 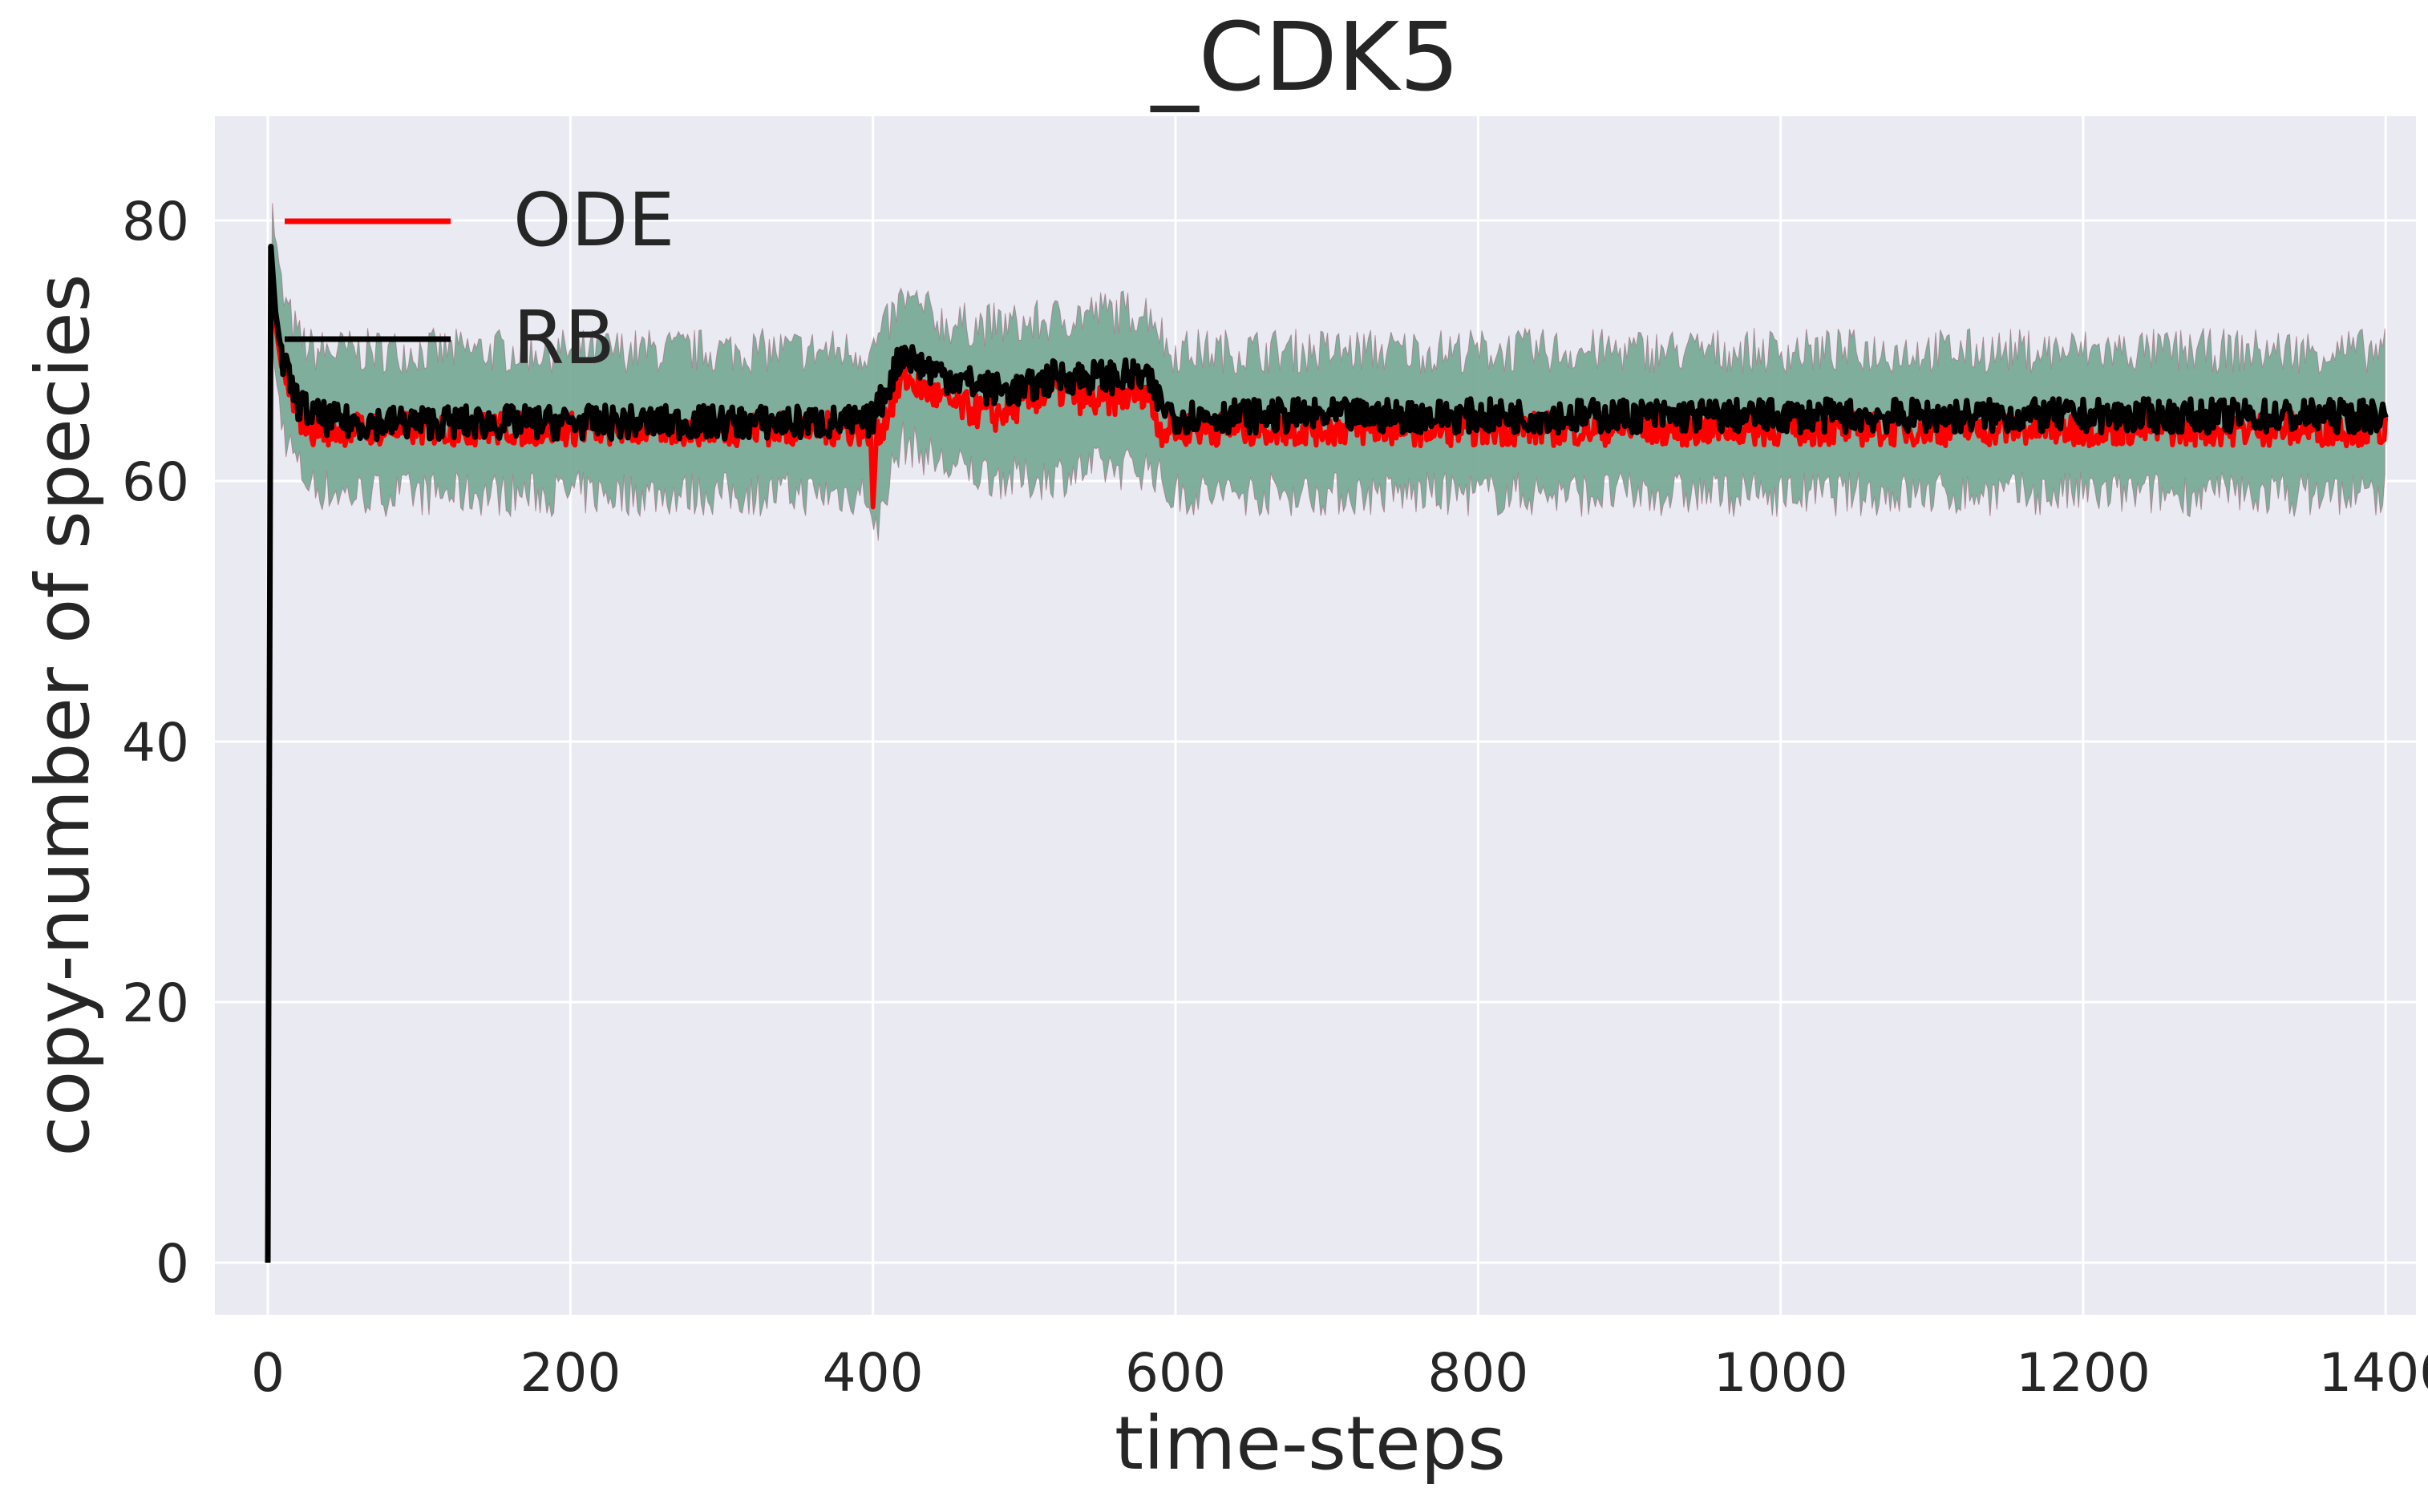 I want to click on y-axis-label: copy-number of species, so click(x=63, y=715).